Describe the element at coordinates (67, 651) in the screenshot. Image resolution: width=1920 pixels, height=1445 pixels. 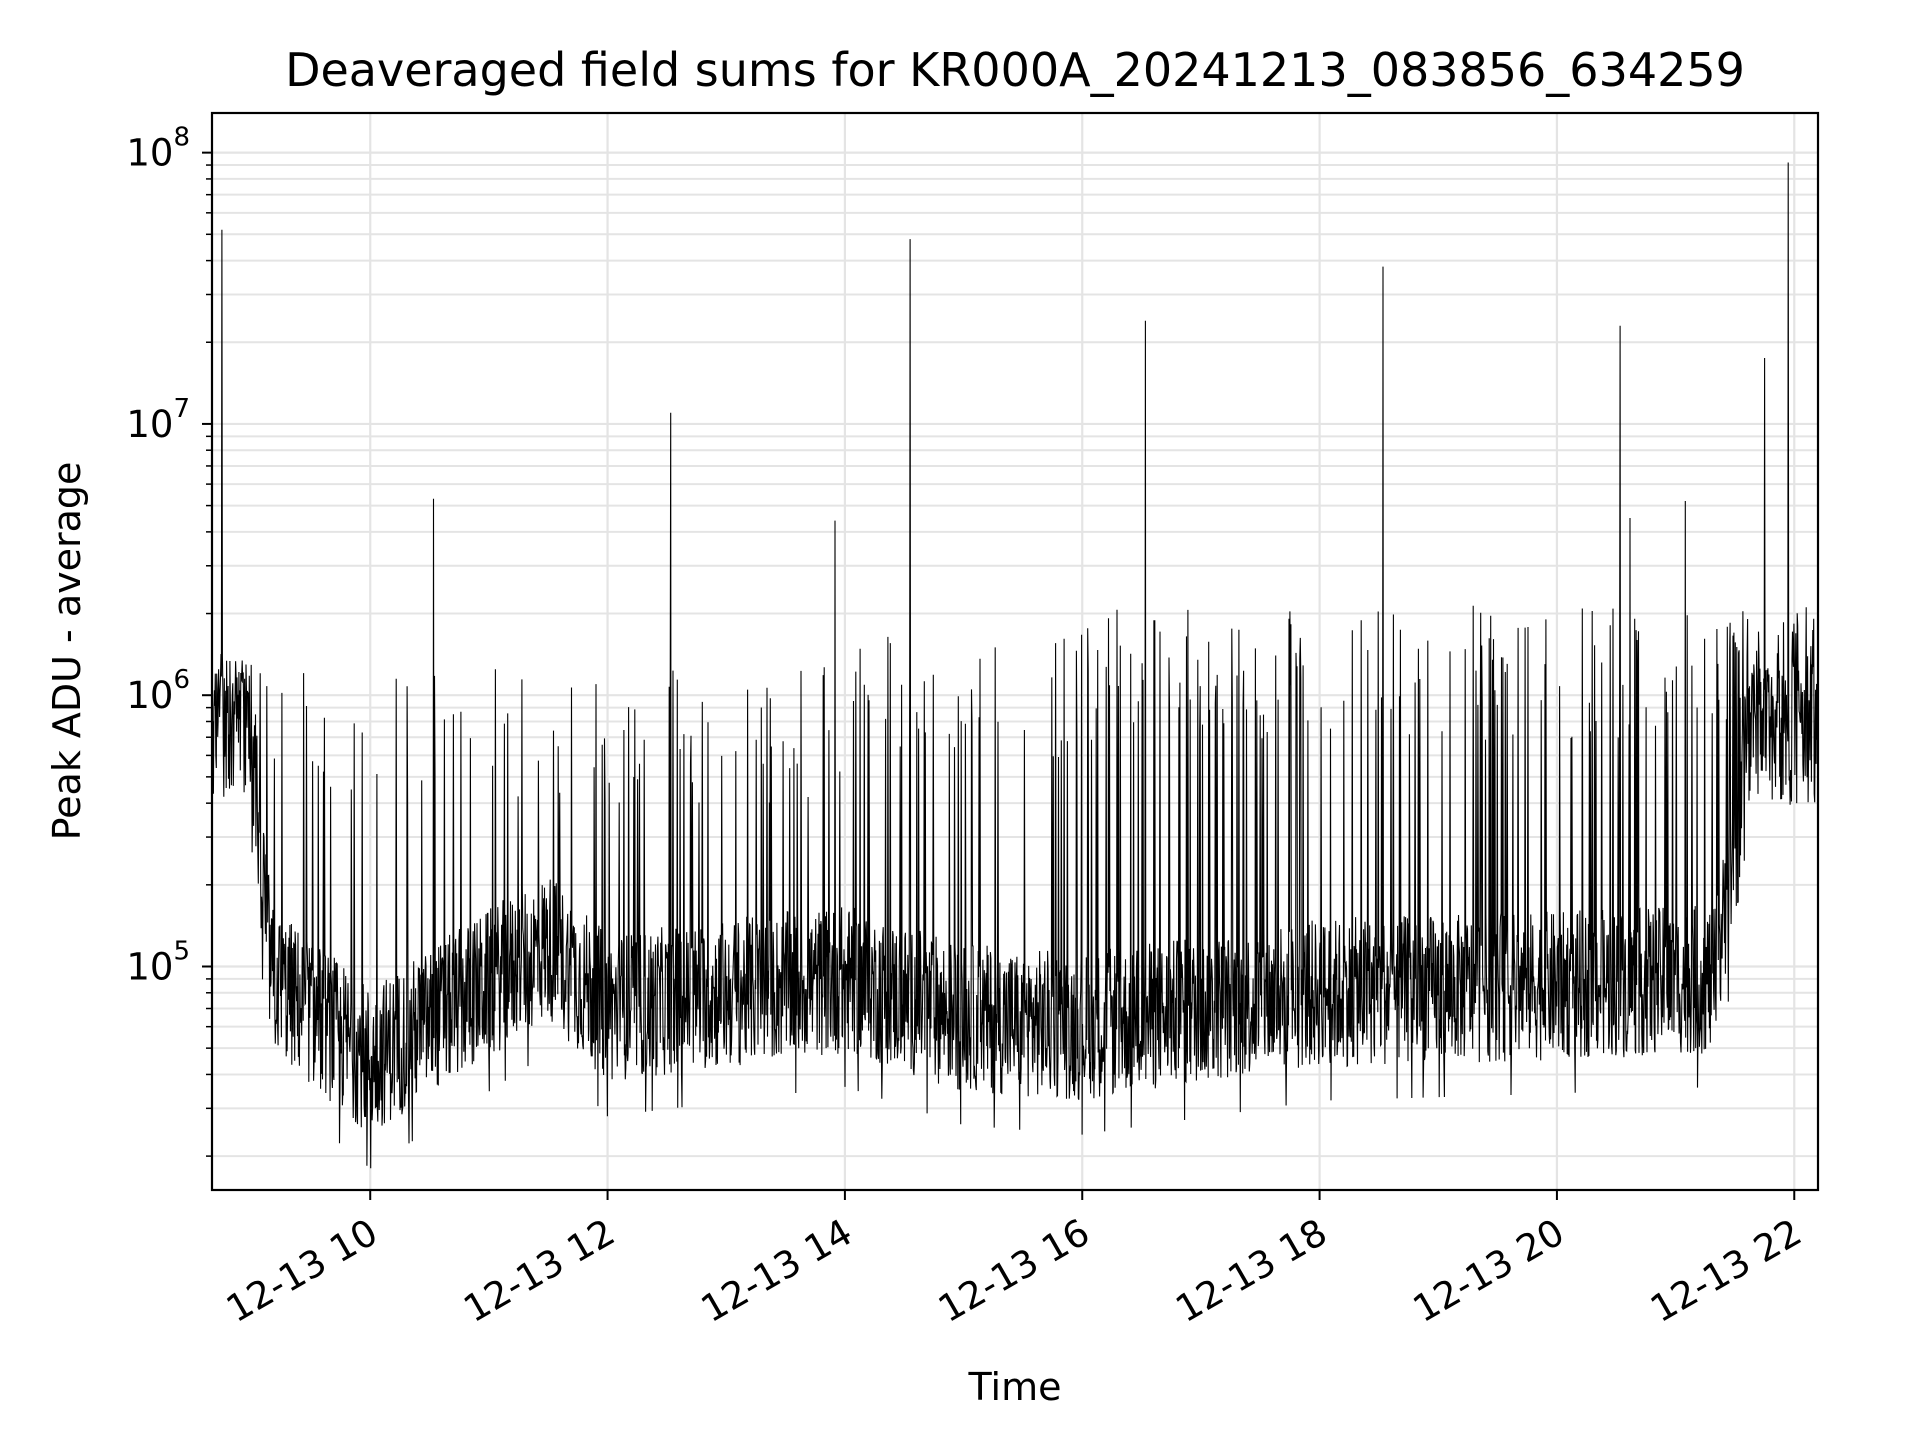
I see `y-axis-label: Peak ADU - average` at that location.